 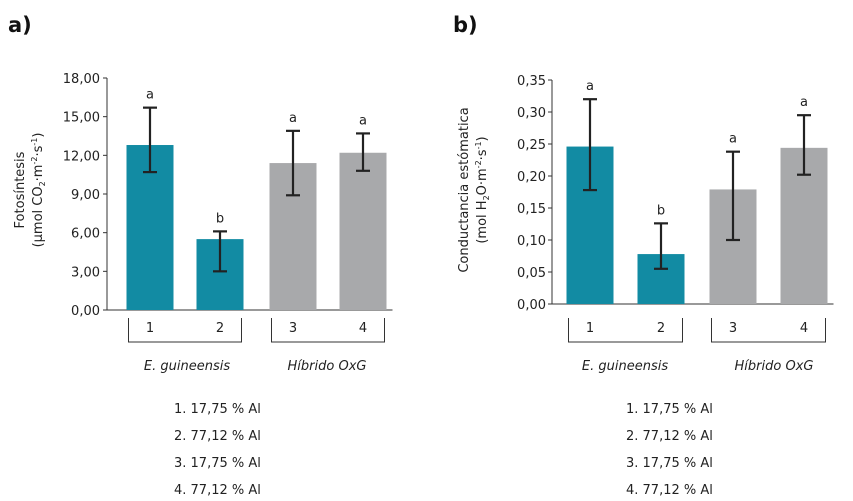 What do you see at coordinates (81, 79) in the screenshot?
I see `y-tick-label: 18,00` at bounding box center [81, 79].